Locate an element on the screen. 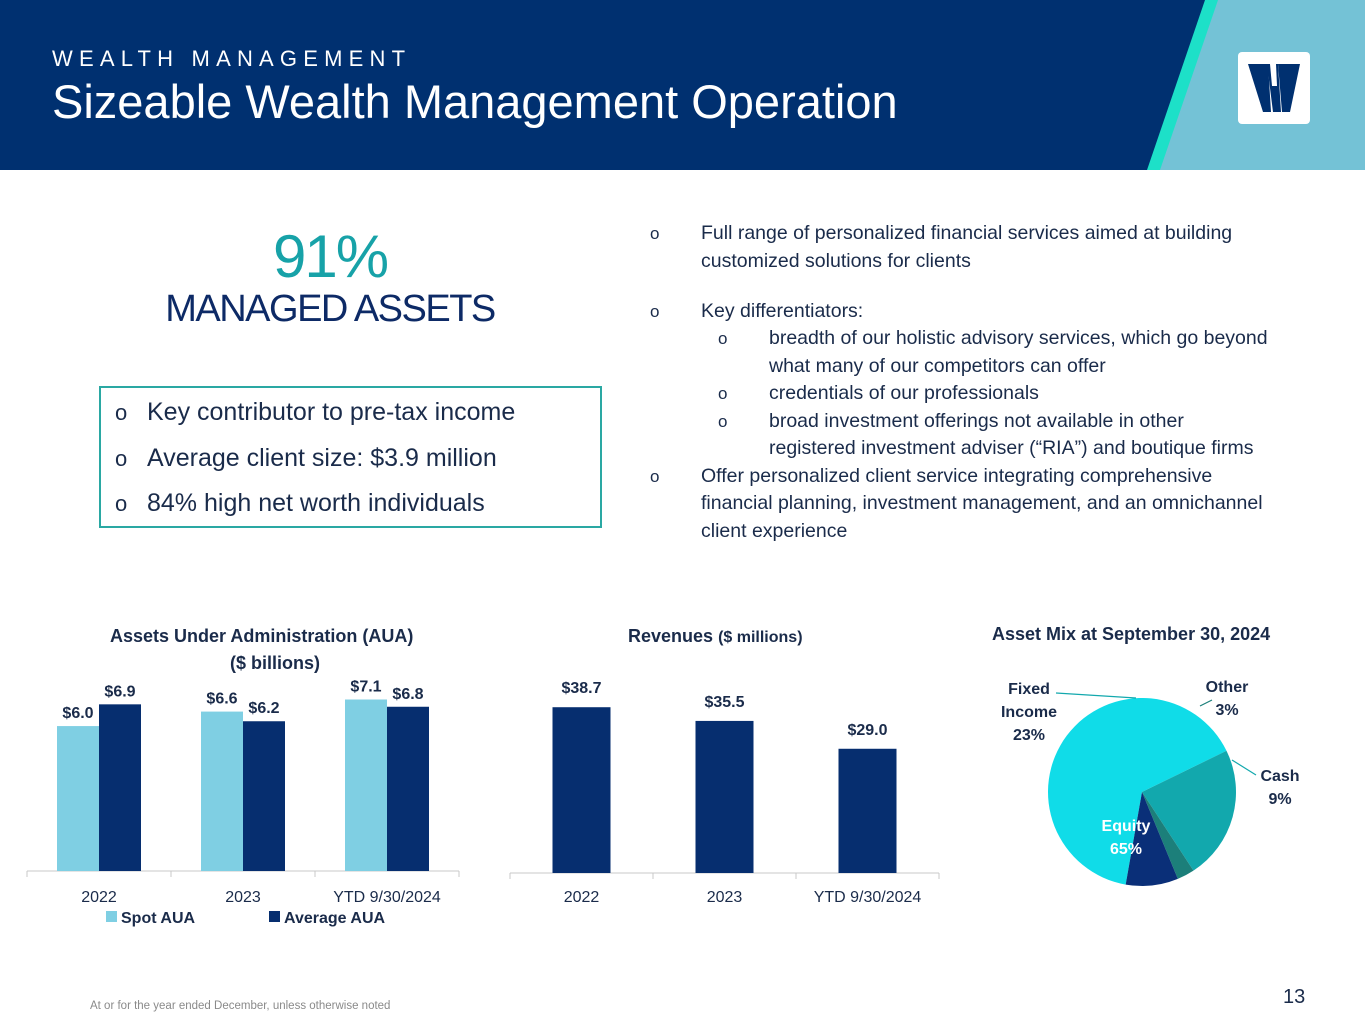 This screenshot has width=1365, height=1024. highlight-text: 84% high net worth individuals is located at coordinates (316, 503).